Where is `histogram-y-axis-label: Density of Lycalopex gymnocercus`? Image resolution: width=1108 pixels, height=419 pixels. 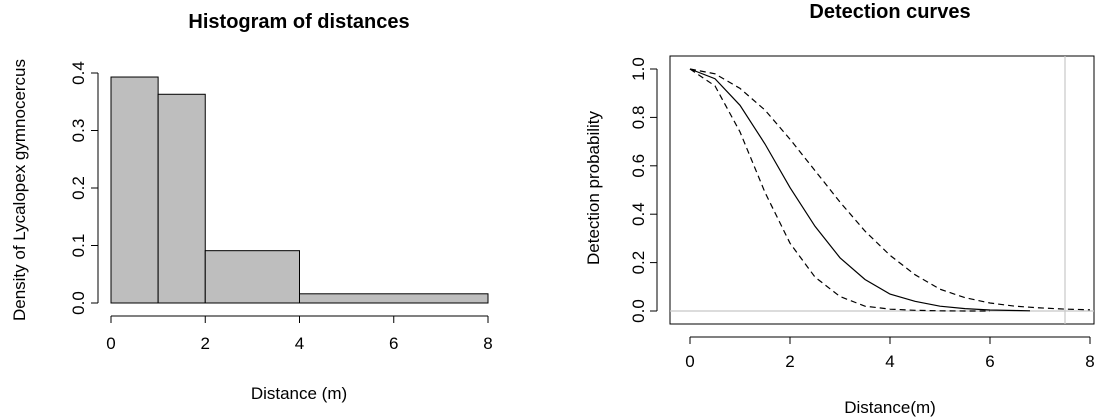 histogram-y-axis-label: Density of Lycalopex gymnocercus is located at coordinates (19, 190).